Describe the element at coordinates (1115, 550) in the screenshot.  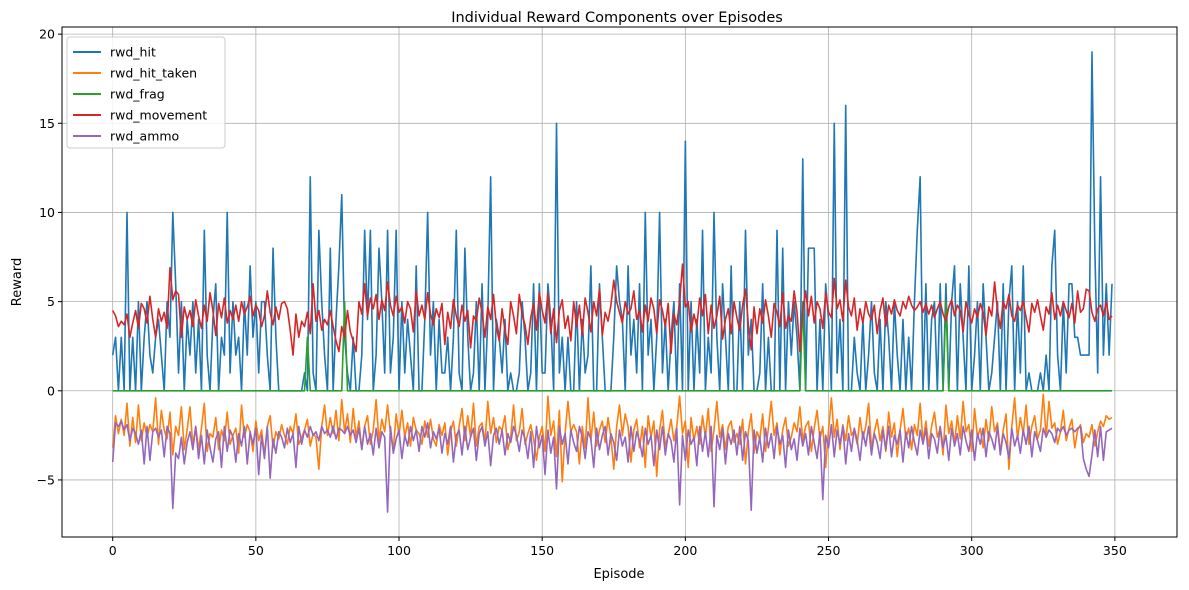
I see `x-tick-label: 350` at that location.